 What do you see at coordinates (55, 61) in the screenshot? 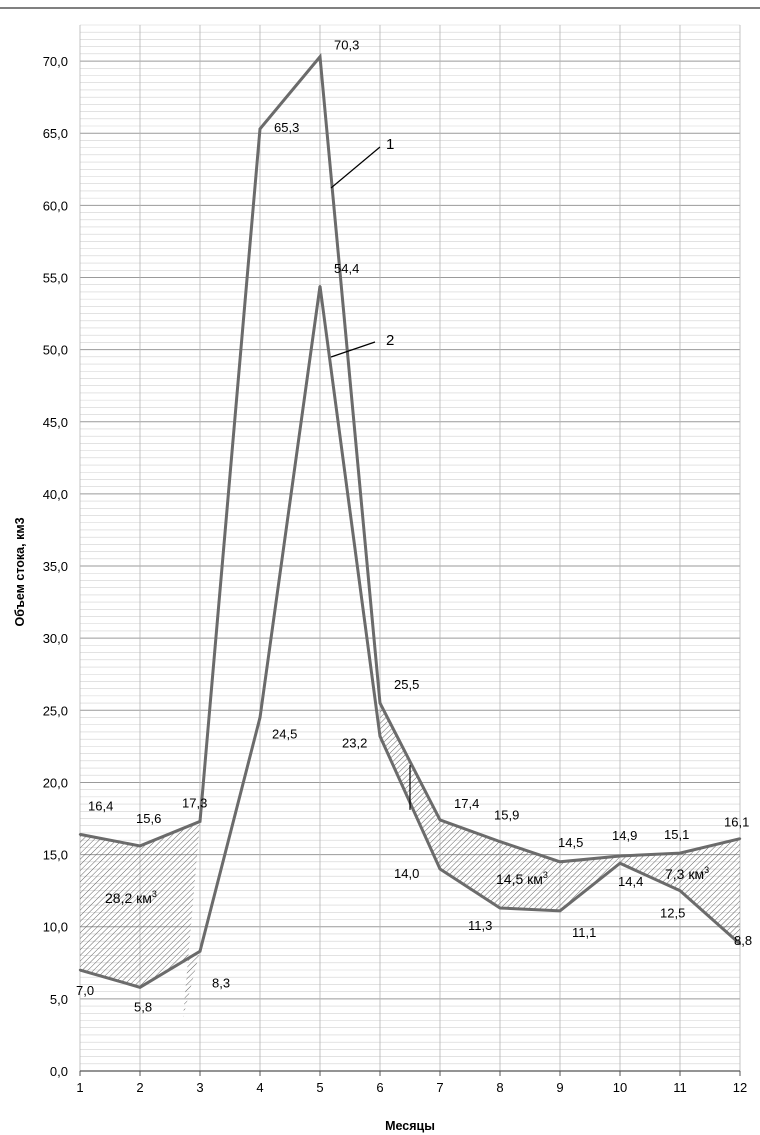
I see `y-tick-label: 70,0` at bounding box center [55, 61].